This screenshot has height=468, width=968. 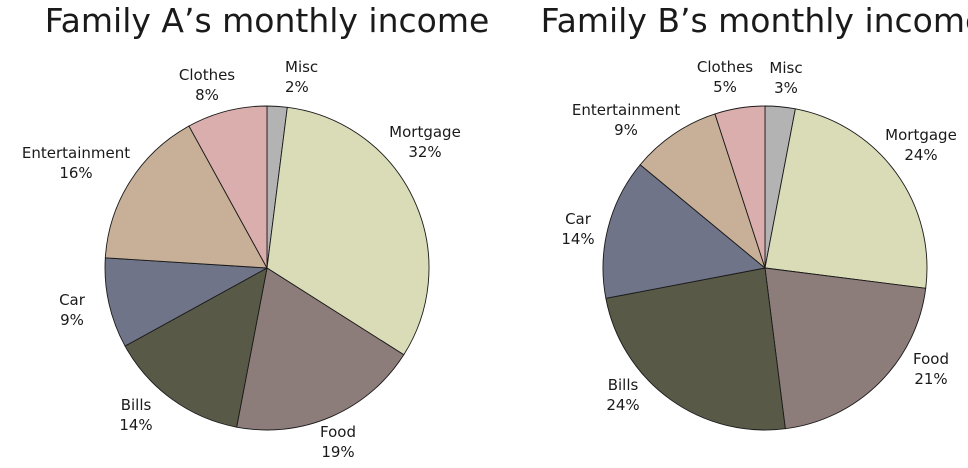 What do you see at coordinates (622, 395) in the screenshot?
I see `family-b-label-bills: Bills 24%` at bounding box center [622, 395].